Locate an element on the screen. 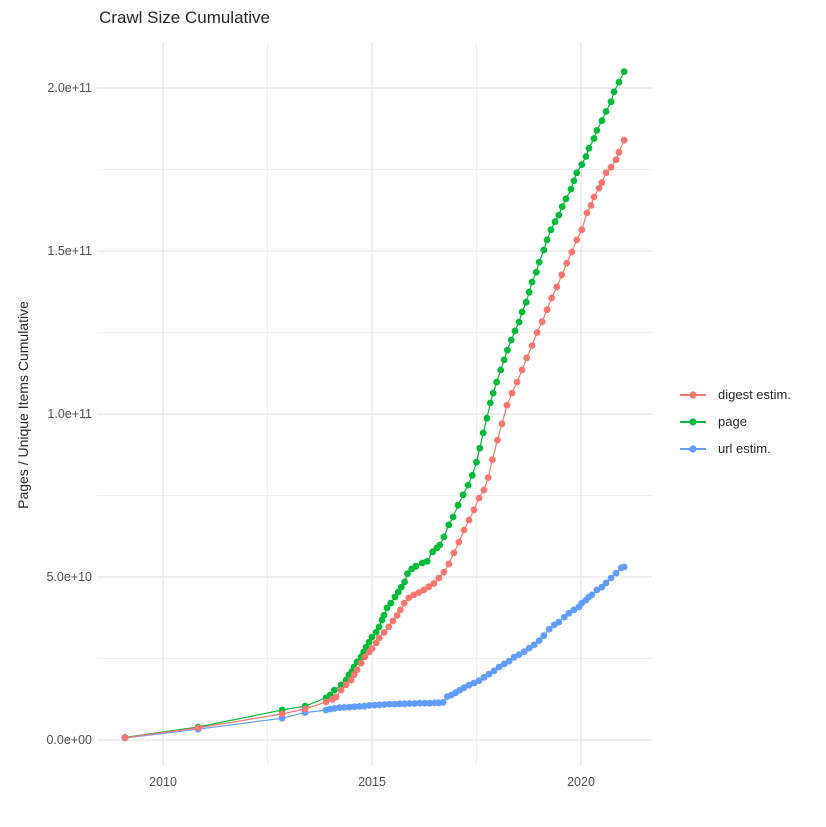  legend-item-page: page is located at coordinates (735, 421).